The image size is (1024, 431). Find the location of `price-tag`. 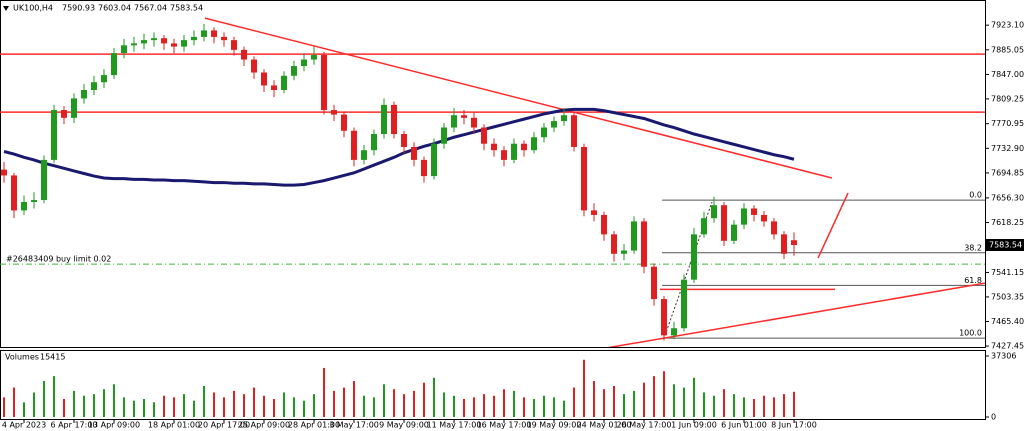

price-tag is located at coordinates (1005, 245).